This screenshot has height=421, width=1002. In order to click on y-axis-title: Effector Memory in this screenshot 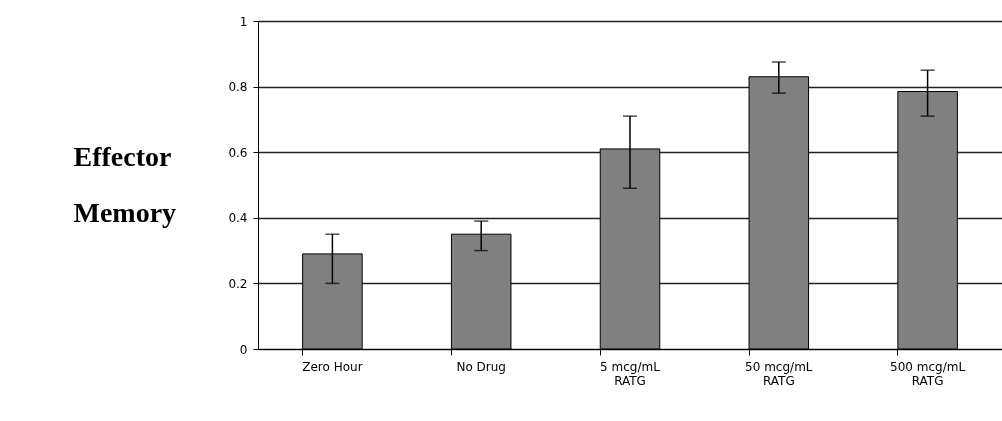, I will do `click(125, 184)`.